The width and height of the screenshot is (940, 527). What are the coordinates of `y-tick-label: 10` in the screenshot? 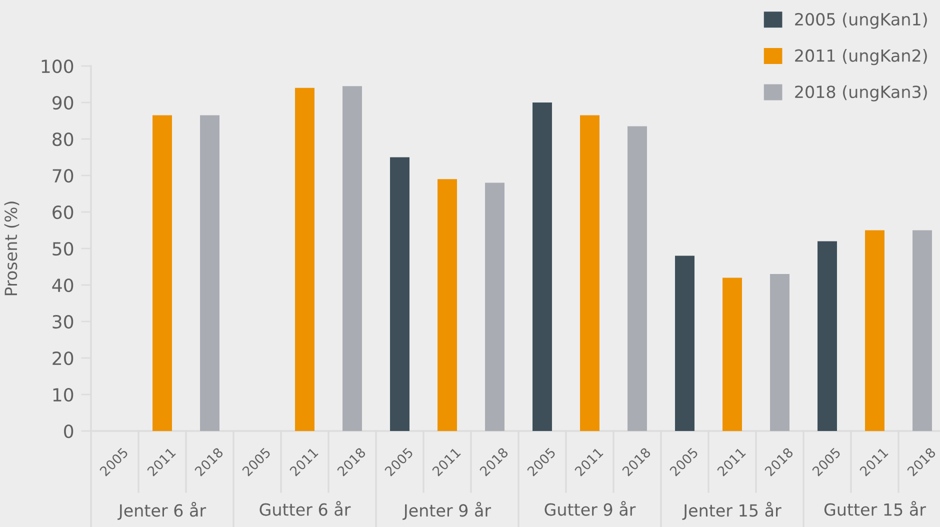 It's located at (63, 395).